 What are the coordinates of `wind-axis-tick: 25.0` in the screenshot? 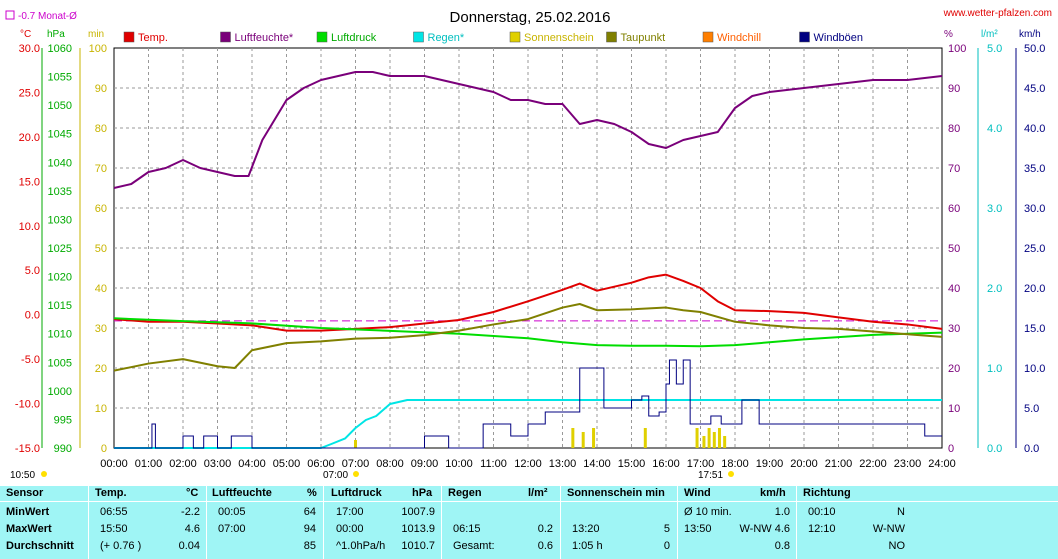 It's located at (1034, 249).